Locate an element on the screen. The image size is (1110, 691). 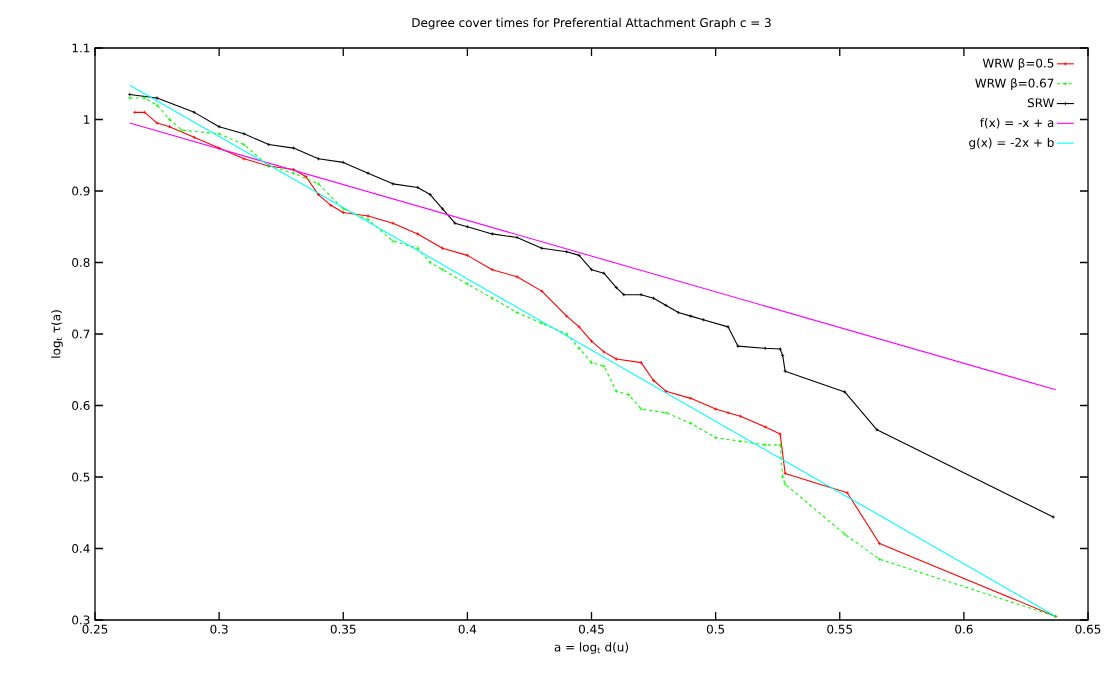
y-tick-label: 1.1 is located at coordinates (81, 48).